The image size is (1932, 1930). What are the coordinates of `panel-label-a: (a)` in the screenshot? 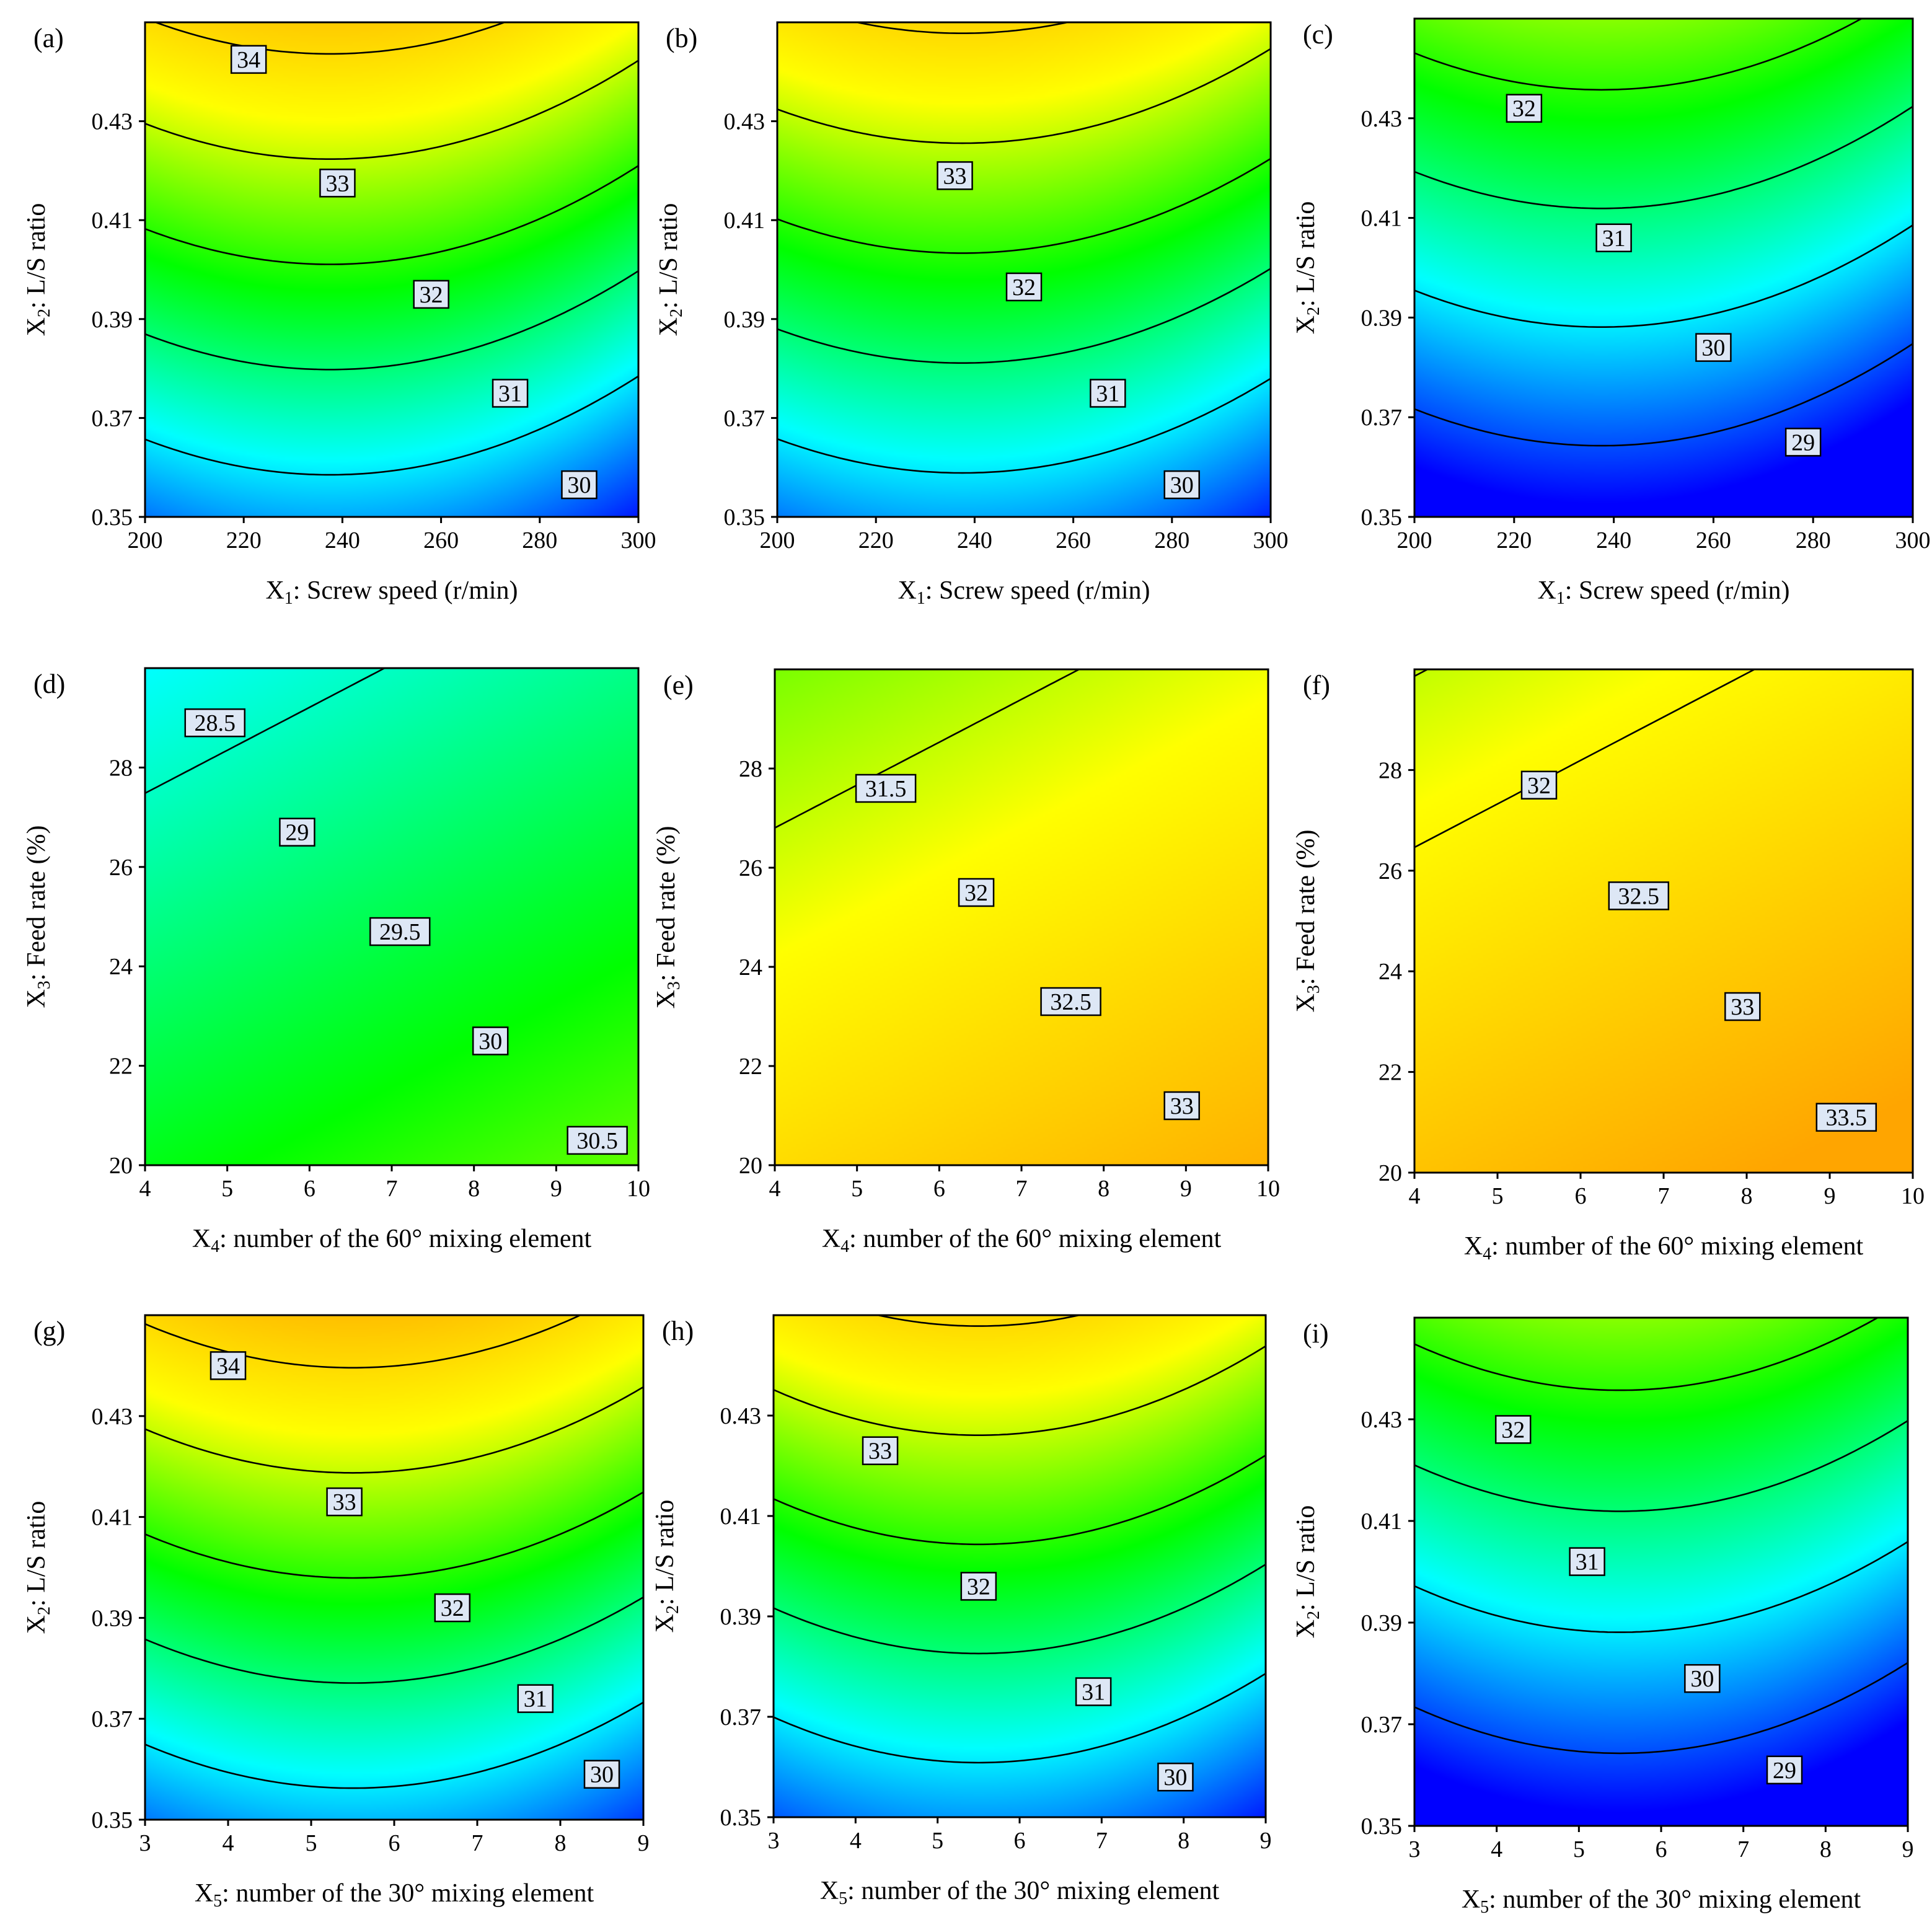 It's located at (48, 38).